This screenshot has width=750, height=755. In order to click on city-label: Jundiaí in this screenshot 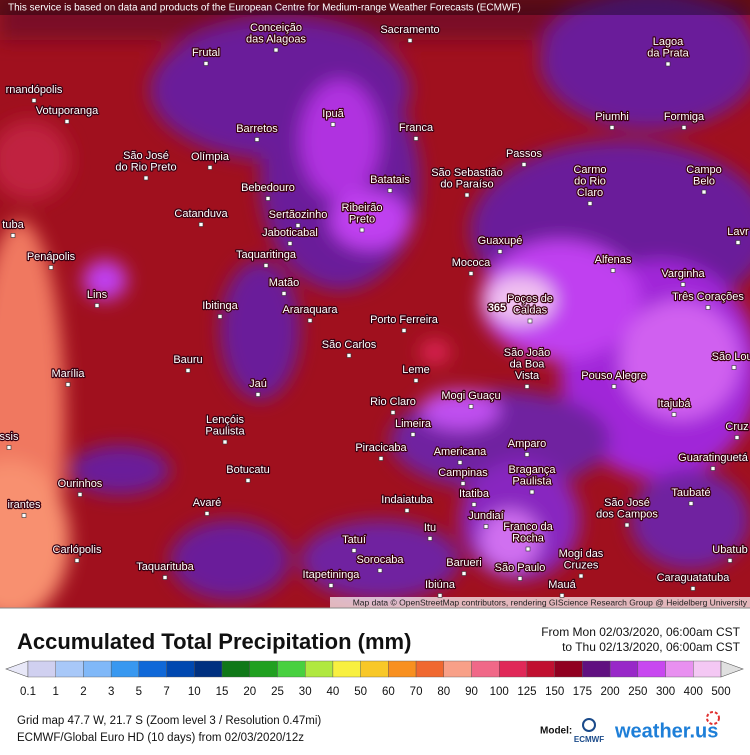, I will do `click(485, 516)`.